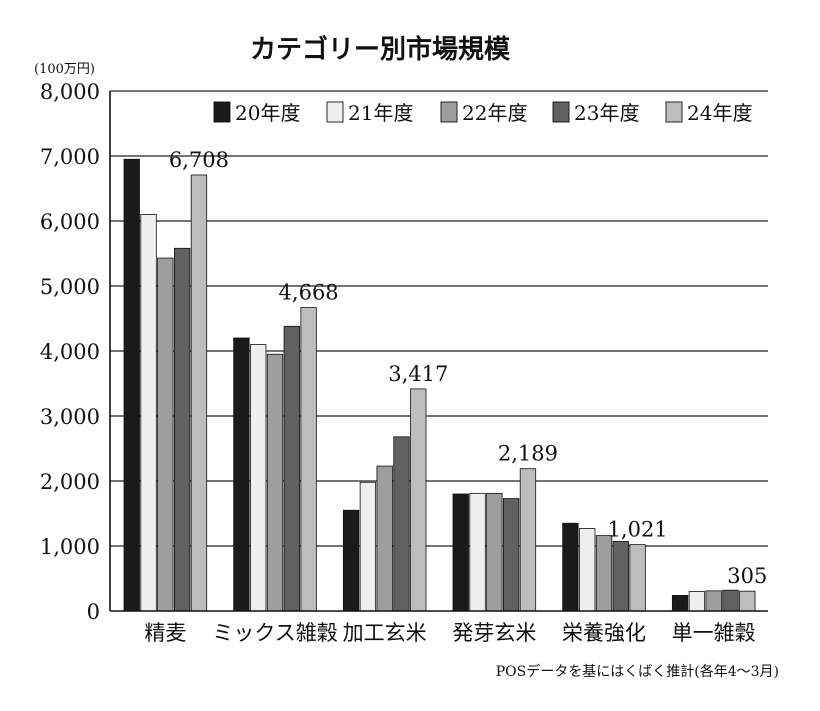 Image resolution: width=820 pixels, height=711 pixels. Describe the element at coordinates (64, 69) in the screenshot. I see `unit-label: (100万円)` at that location.